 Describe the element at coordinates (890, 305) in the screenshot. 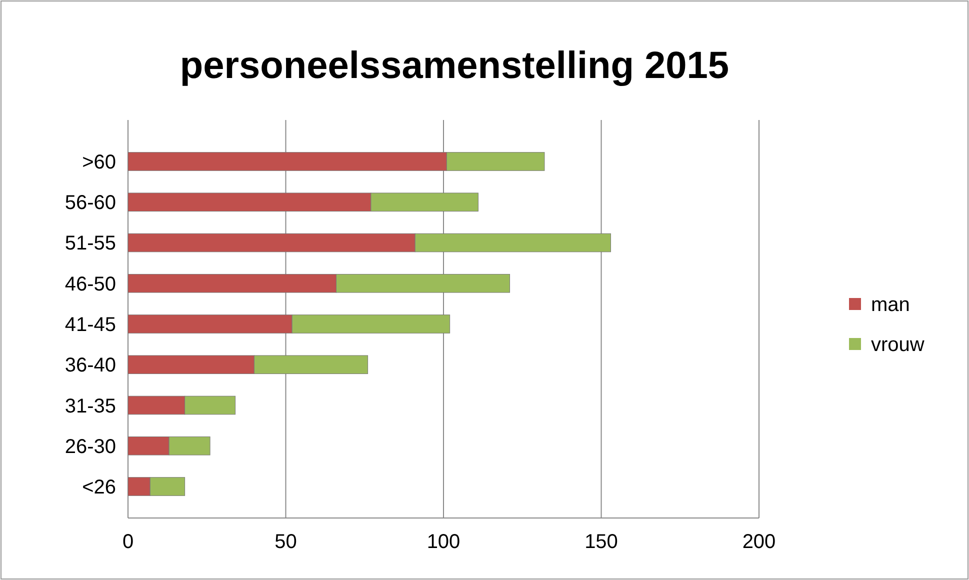

I see `legend-label: man` at that location.